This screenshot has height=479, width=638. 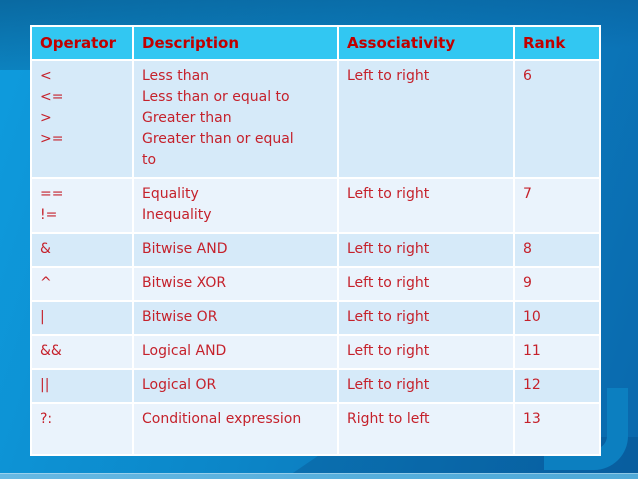 I want to click on cell-operator: ||, so click(x=82, y=386).